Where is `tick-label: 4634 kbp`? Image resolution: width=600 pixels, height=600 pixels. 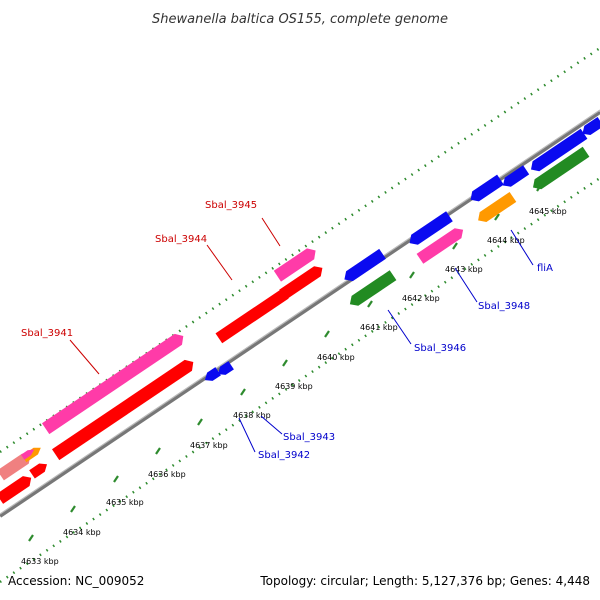
tick-label: 4634 kbp is located at coordinates (82, 532).